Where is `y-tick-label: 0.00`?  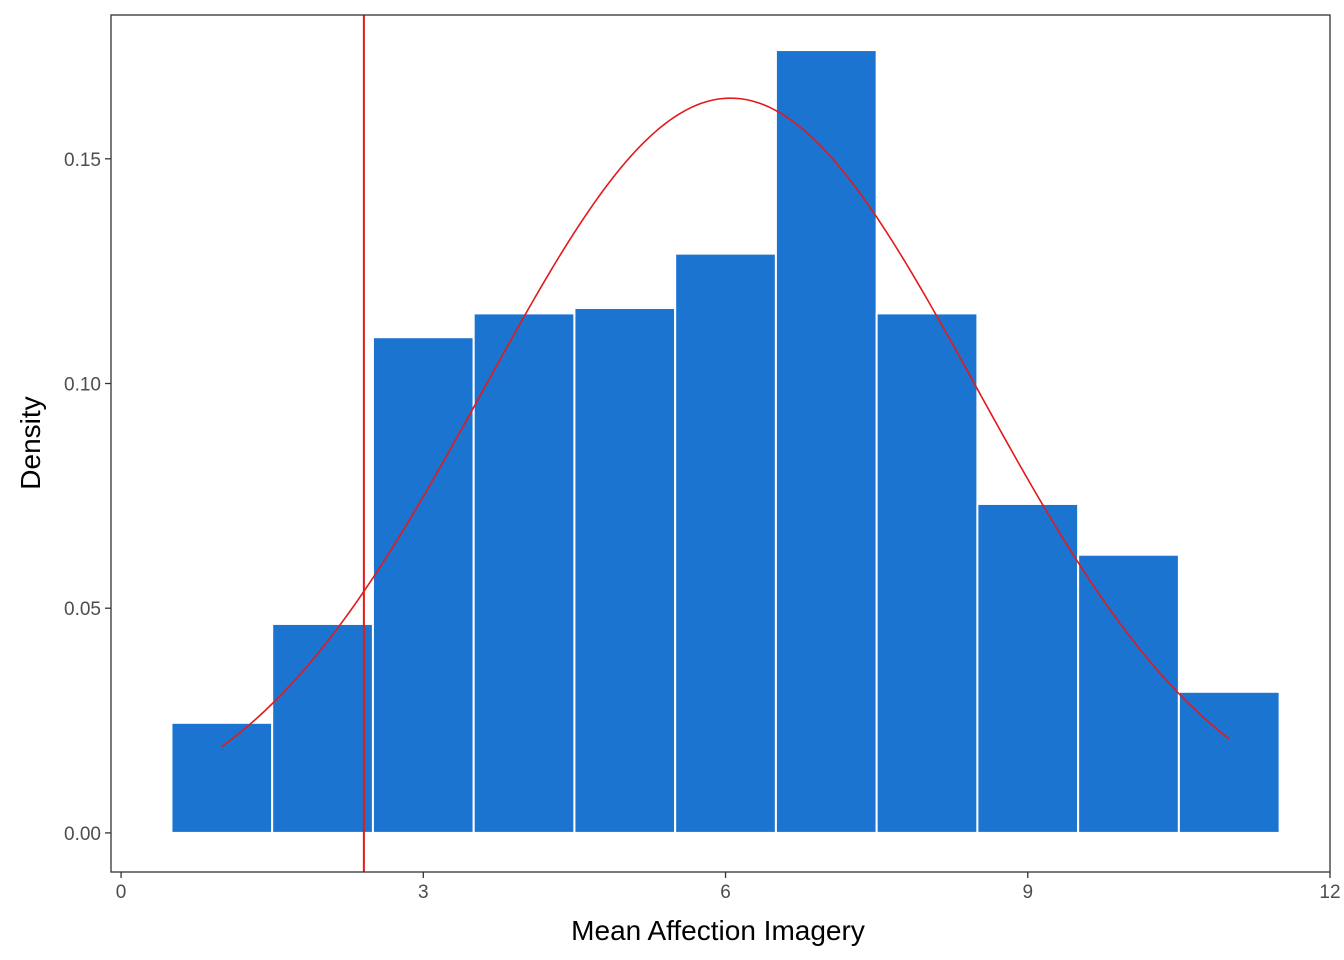
y-tick-label: 0.00 is located at coordinates (82, 834).